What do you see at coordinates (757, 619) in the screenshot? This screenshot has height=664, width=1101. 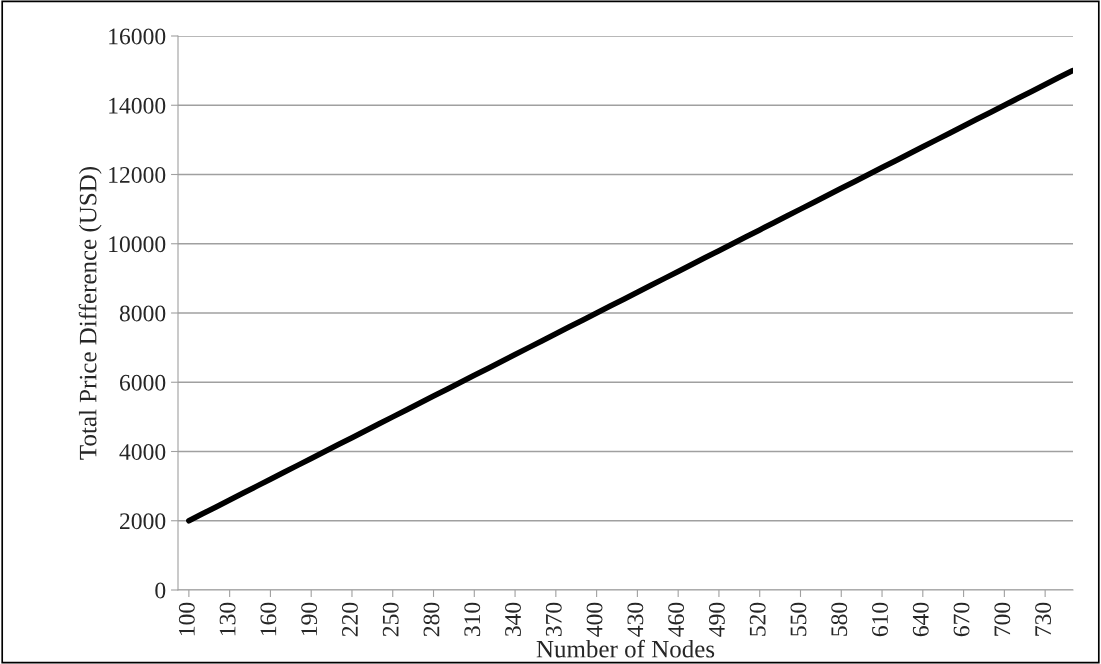 I see `x-tick-label: 520` at bounding box center [757, 619].